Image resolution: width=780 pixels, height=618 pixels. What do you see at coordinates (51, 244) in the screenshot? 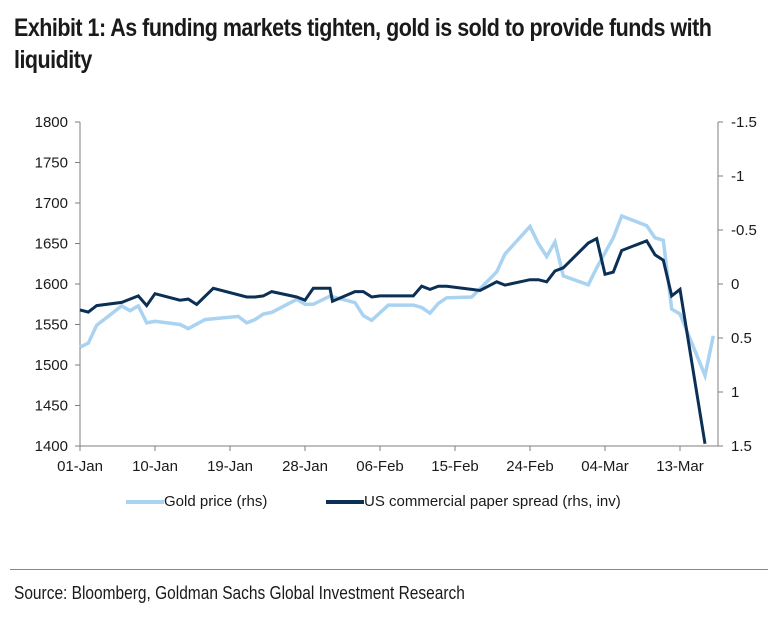
I see `left-axis-tick-label: 1650` at bounding box center [51, 244].